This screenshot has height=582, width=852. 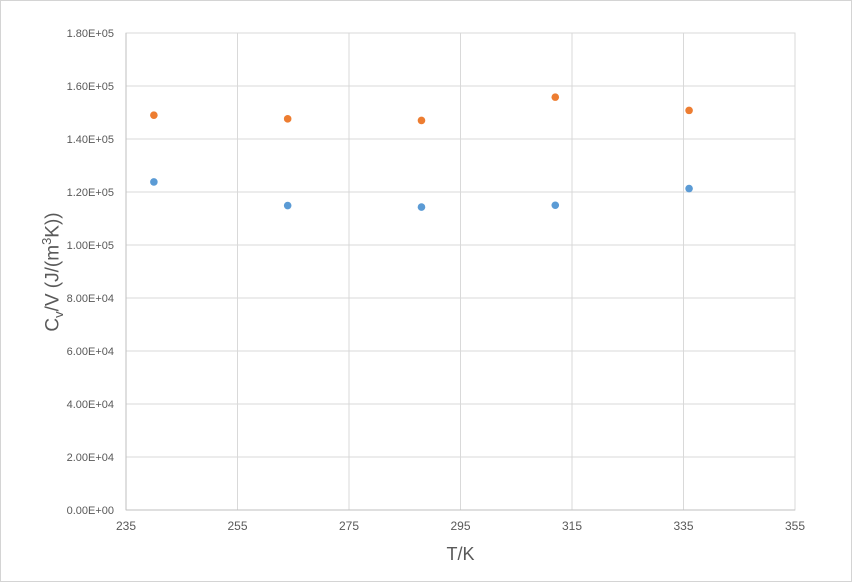 What do you see at coordinates (59, 314) in the screenshot?
I see `y-title-subscript: v` at bounding box center [59, 314].